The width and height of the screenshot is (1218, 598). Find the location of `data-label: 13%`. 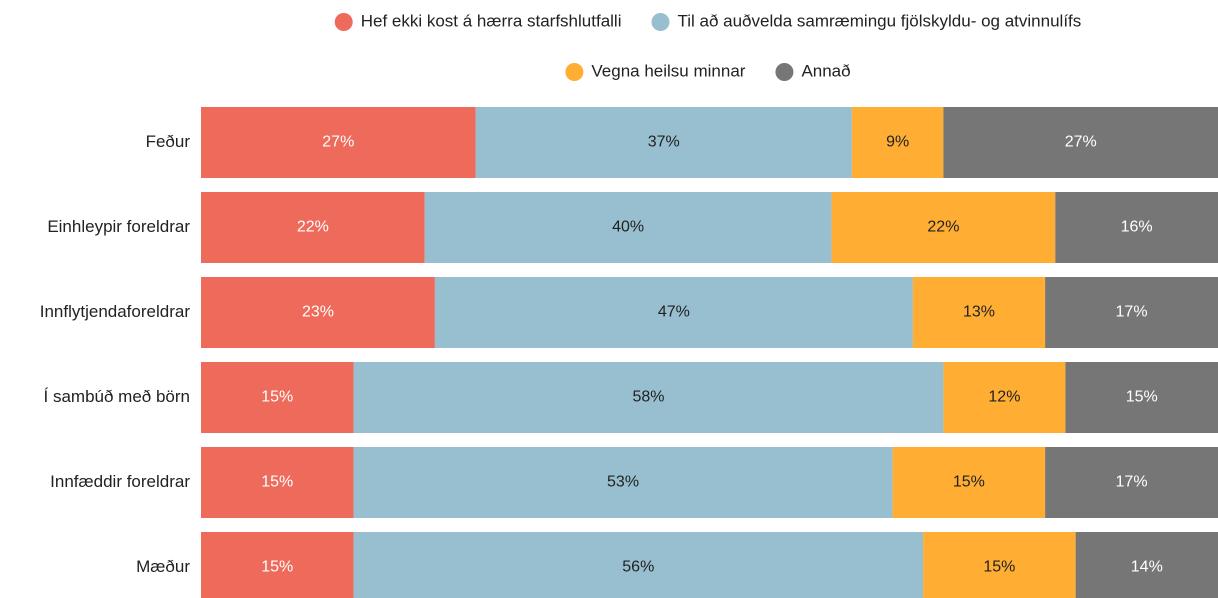

data-label: 13% is located at coordinates (979, 312).